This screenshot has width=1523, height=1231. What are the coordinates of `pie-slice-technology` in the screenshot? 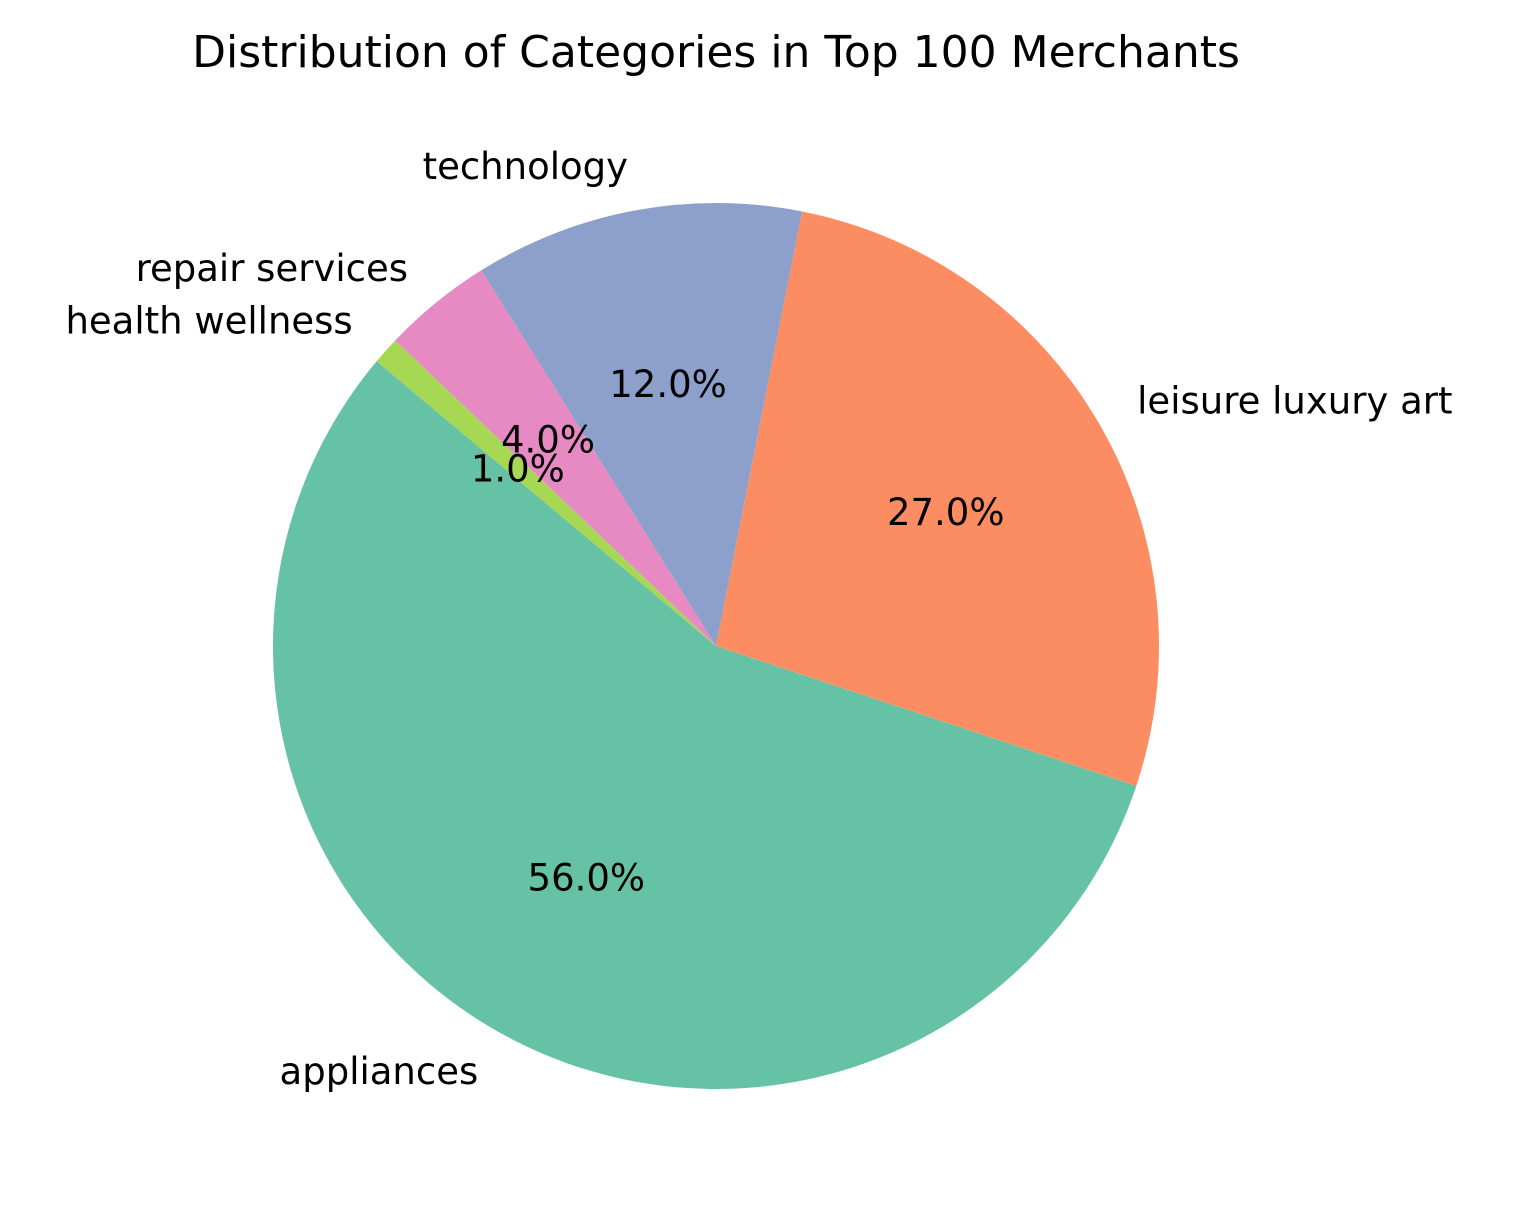 It's located at (642, 424).